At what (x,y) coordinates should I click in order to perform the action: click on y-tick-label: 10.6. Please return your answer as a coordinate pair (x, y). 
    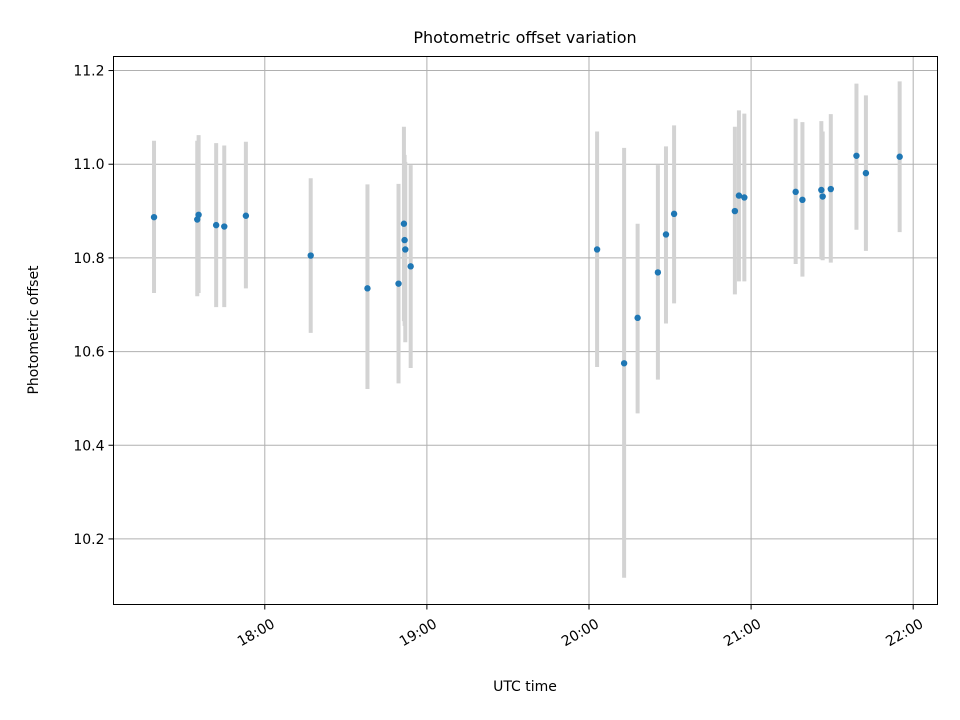
    Looking at the image, I should click on (88, 353).